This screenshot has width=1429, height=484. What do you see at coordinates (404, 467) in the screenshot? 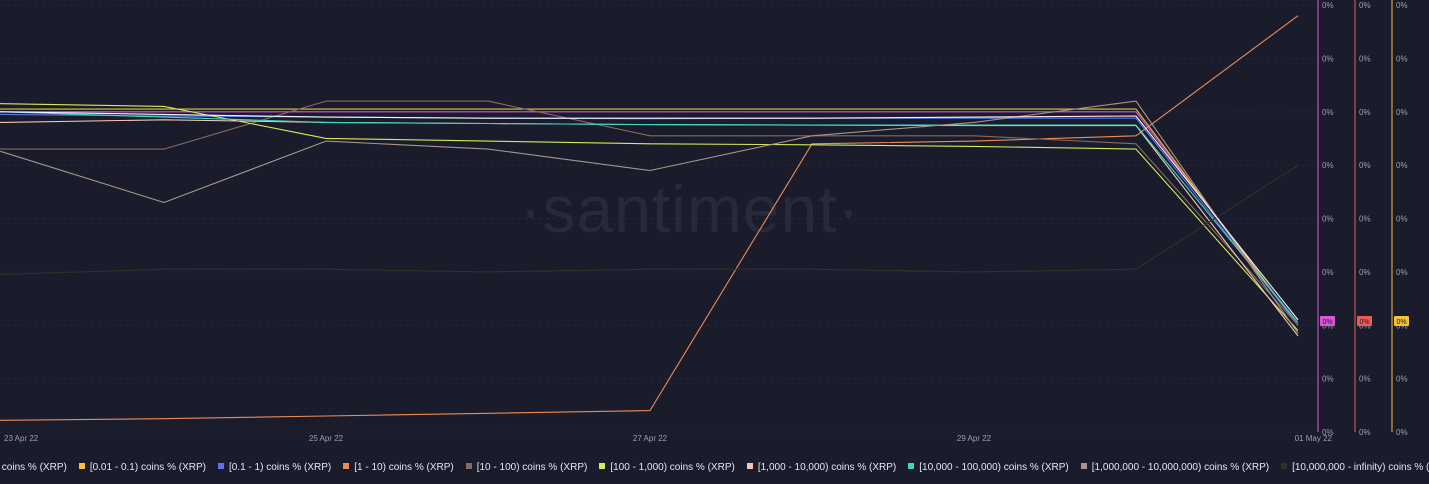
I see `legend-label: [1 - 10) coins % (XRP)` at bounding box center [404, 467].